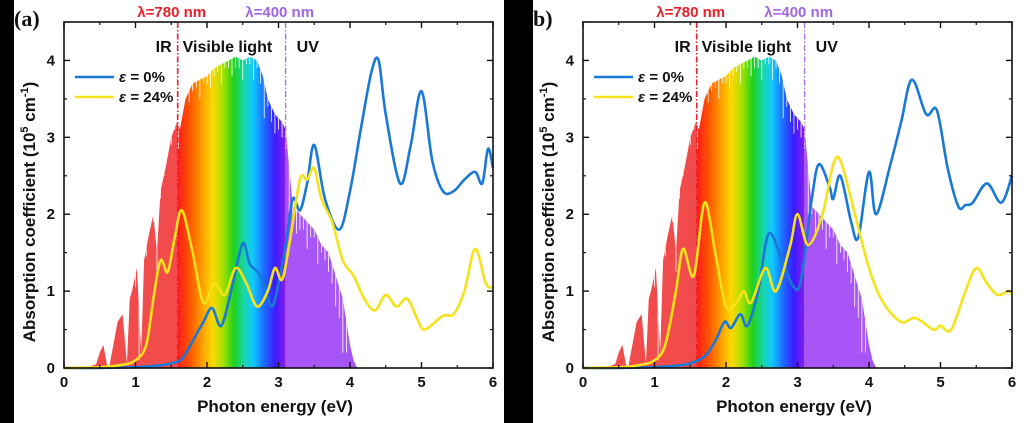  I want to click on spectrum-visible-region, so click(231, 212).